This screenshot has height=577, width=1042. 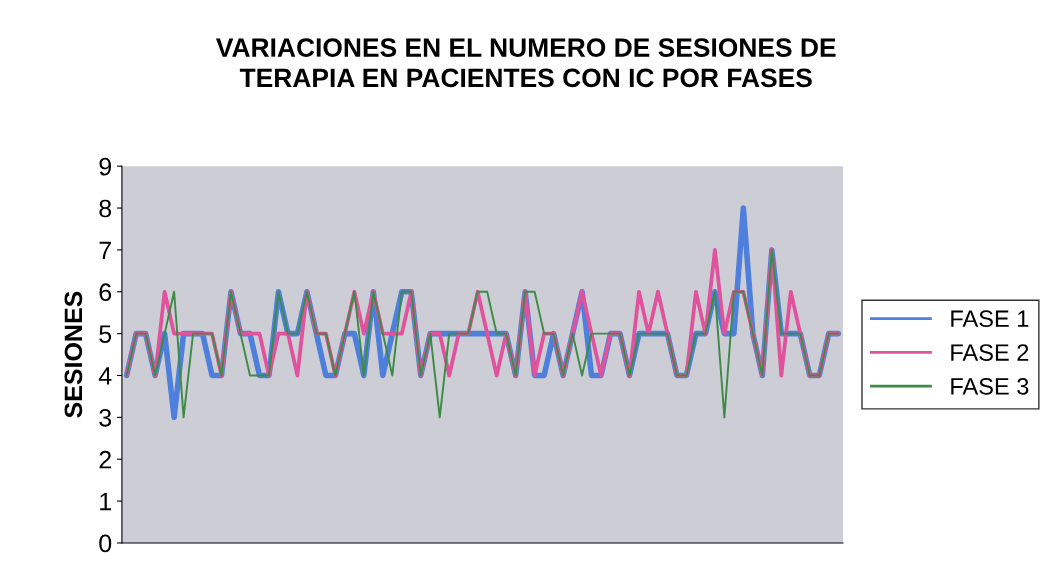 I want to click on y-tick-label: 1, so click(x=105, y=501).